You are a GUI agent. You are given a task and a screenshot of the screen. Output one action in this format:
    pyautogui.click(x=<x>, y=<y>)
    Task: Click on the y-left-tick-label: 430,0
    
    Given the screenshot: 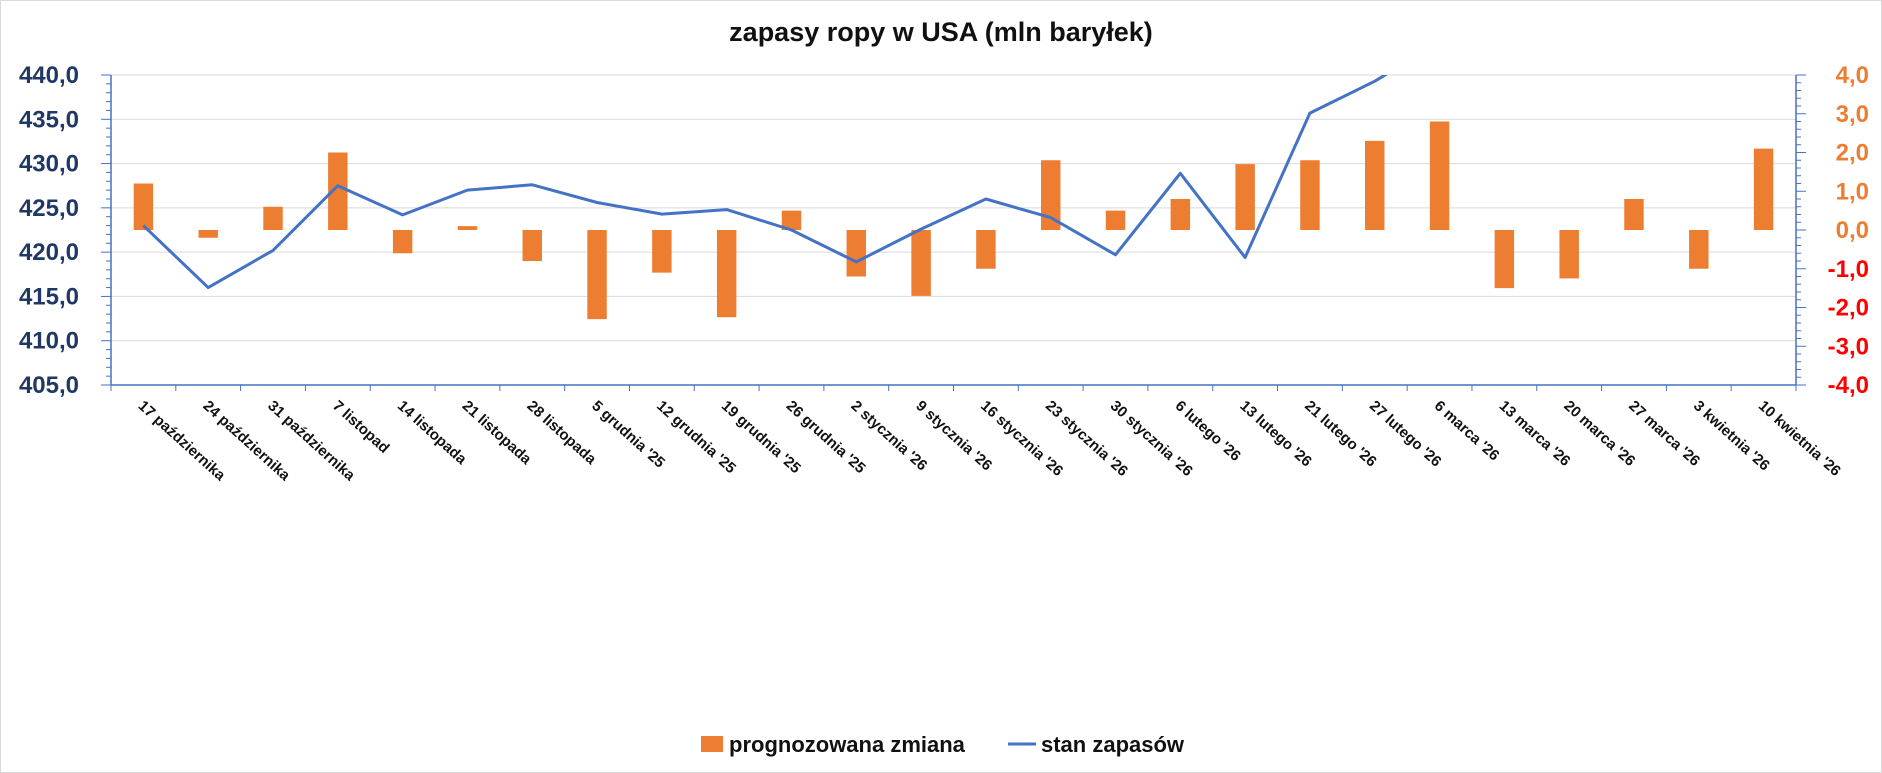 What is the action you would take?
    pyautogui.click(x=49, y=164)
    